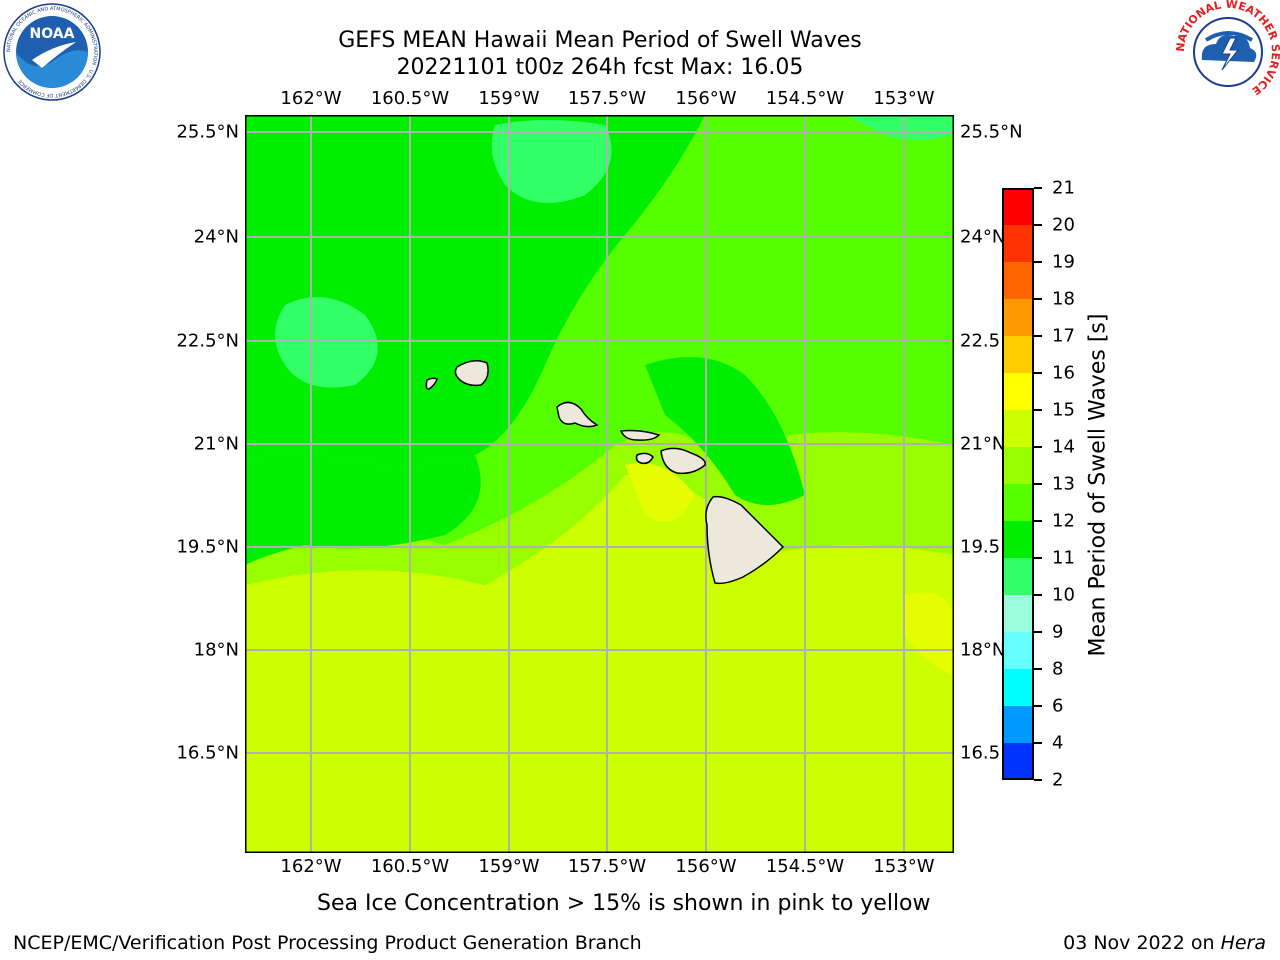  Describe the element at coordinates (1063, 299) in the screenshot. I see `colorbar-tick-label: 18` at that location.